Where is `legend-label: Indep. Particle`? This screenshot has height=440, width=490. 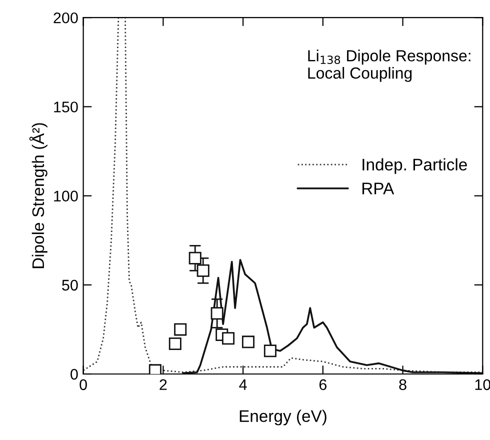 legend-label: Indep. Particle is located at coordinates (414, 166).